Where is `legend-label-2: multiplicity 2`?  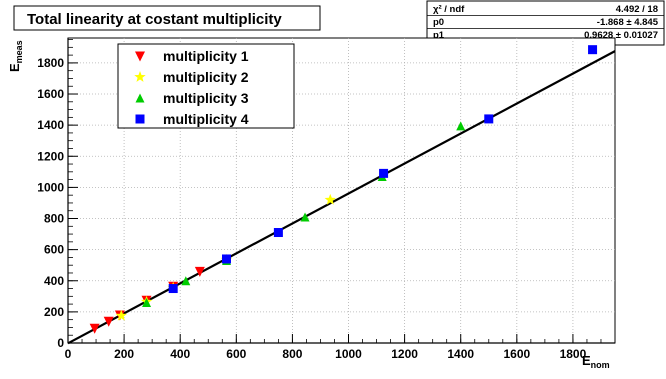
legend-label-2: multiplicity 2 is located at coordinates (206, 77).